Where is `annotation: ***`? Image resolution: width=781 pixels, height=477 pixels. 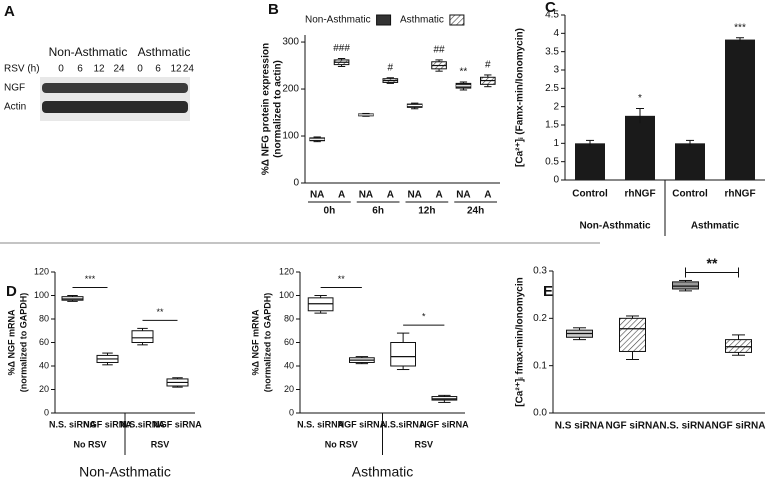
annotation: *** is located at coordinates (740, 27).